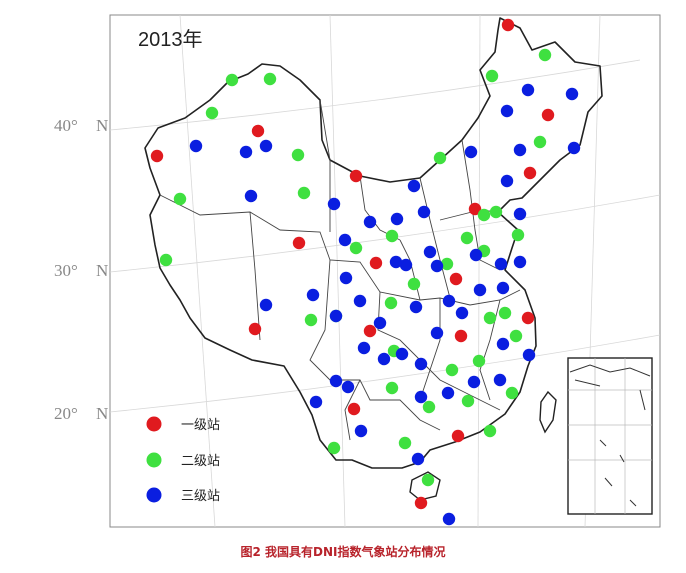 The width and height of the screenshot is (686, 573). Describe the element at coordinates (102, 270) in the screenshot. I see `lat-label-30-dir: N` at that location.